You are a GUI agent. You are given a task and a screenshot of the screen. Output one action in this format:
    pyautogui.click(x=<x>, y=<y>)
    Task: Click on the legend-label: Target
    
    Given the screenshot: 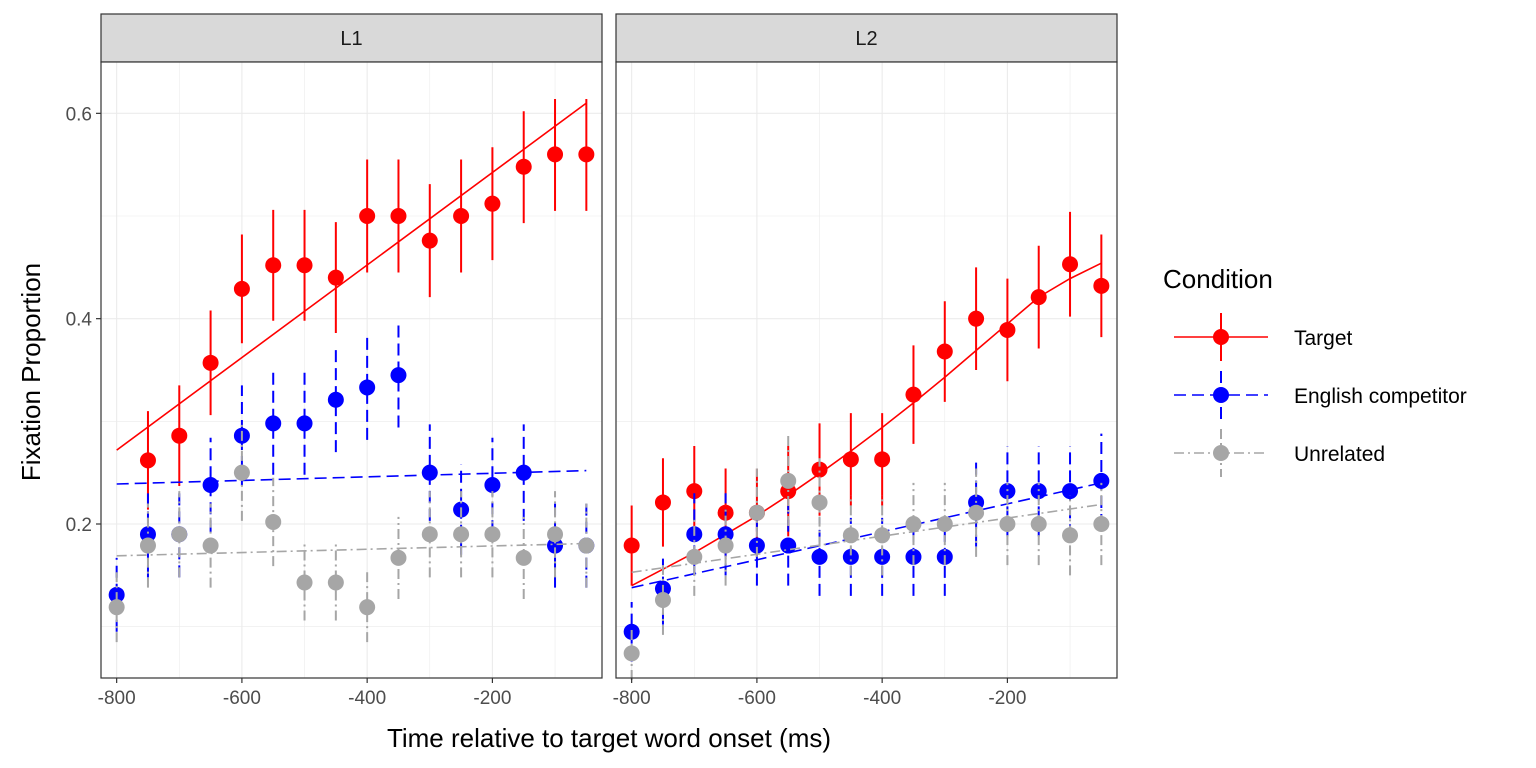 What is the action you would take?
    pyautogui.click(x=1323, y=338)
    